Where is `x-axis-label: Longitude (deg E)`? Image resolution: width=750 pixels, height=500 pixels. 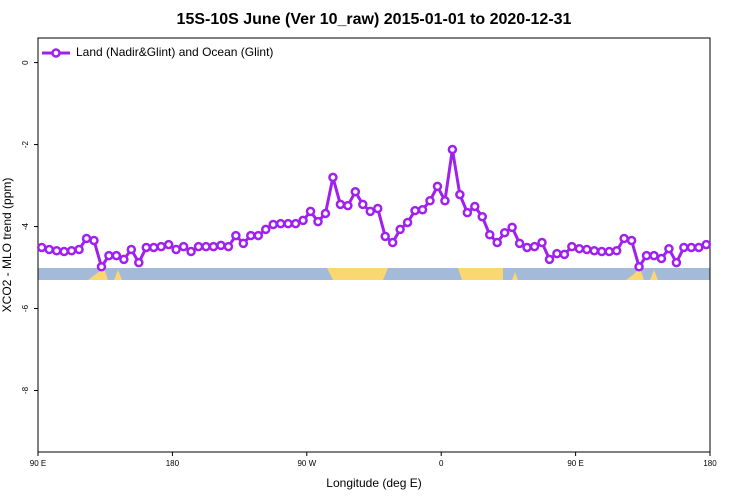
x-axis-label: Longitude (deg E) is located at coordinates (373, 483).